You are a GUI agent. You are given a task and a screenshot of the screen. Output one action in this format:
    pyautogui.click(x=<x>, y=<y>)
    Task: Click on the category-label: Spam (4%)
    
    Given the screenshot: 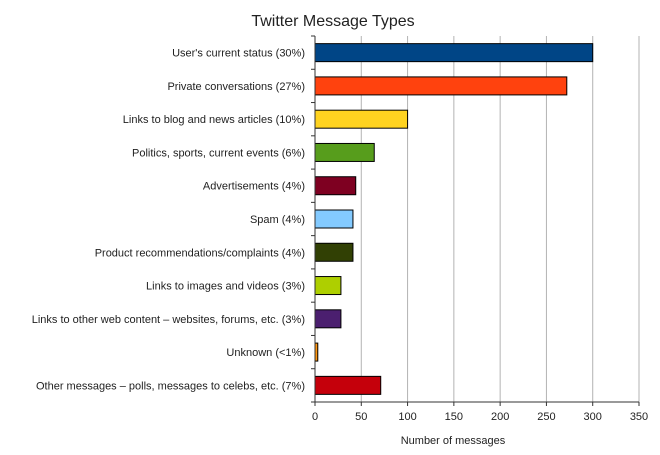 What is the action you would take?
    pyautogui.click(x=277, y=220)
    